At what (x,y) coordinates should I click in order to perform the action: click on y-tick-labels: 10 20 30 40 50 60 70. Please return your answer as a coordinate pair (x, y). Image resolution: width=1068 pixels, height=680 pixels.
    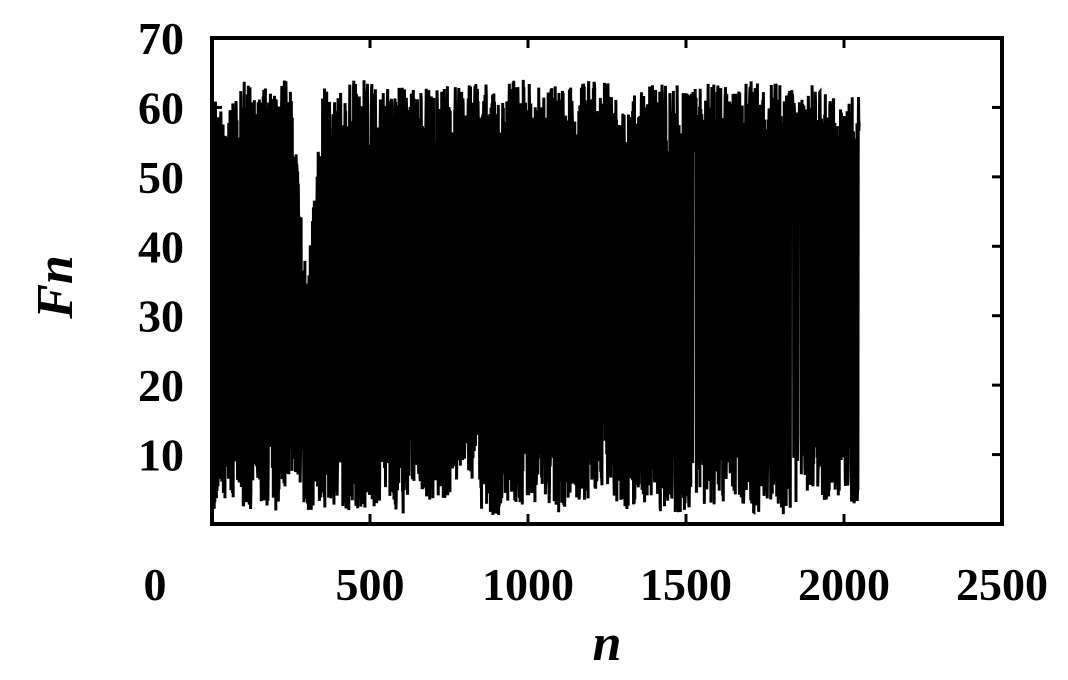
    Looking at the image, I should click on (161, 247).